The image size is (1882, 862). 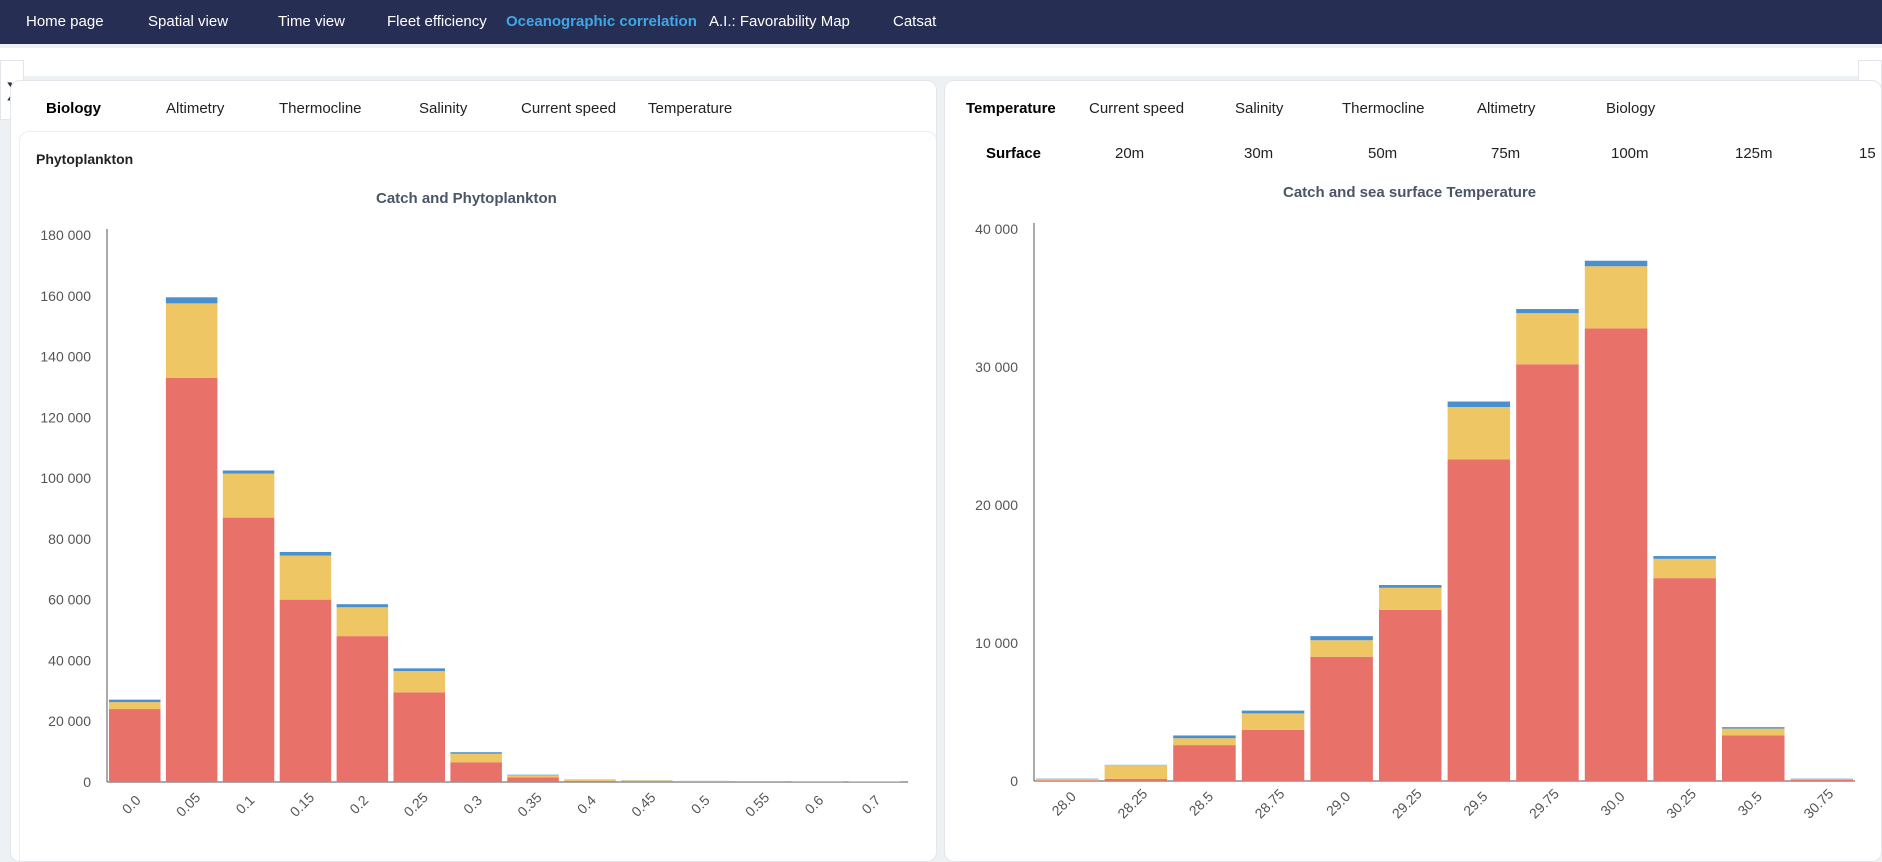 I want to click on bar-30.0-series-2, so click(x=1616, y=297).